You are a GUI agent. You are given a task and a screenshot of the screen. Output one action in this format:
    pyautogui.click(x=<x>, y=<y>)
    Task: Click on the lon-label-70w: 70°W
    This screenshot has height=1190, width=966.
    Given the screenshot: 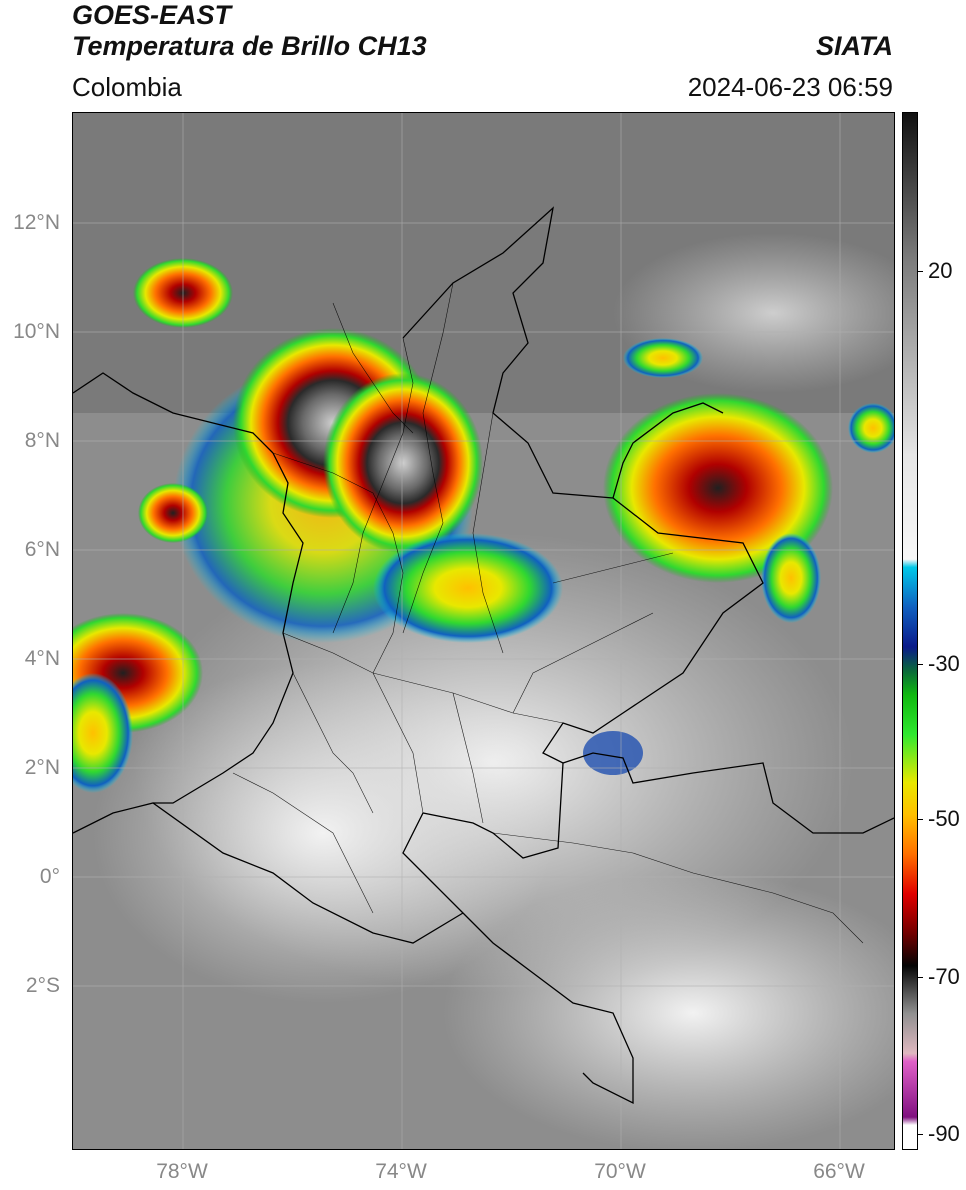 What is the action you would take?
    pyautogui.click(x=620, y=1171)
    